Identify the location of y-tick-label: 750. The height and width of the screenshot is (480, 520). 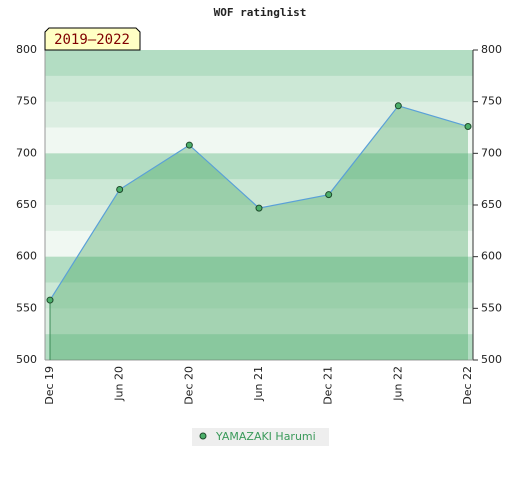
(26, 101).